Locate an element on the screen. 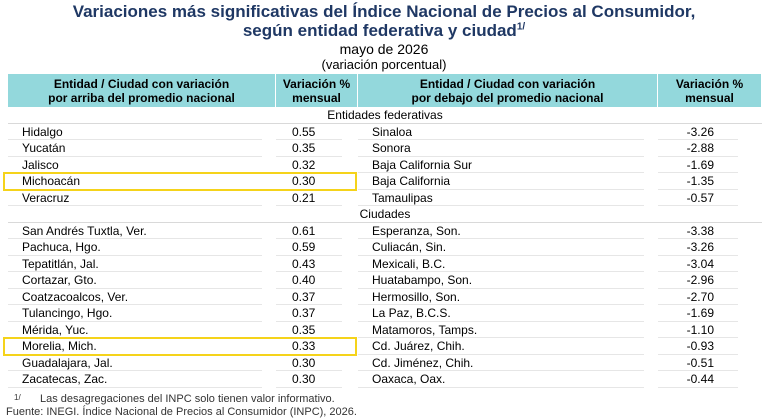 Image resolution: width=768 pixels, height=420 pixels. name-cell: Cd. Juárez, Chih. is located at coordinates (501, 346).